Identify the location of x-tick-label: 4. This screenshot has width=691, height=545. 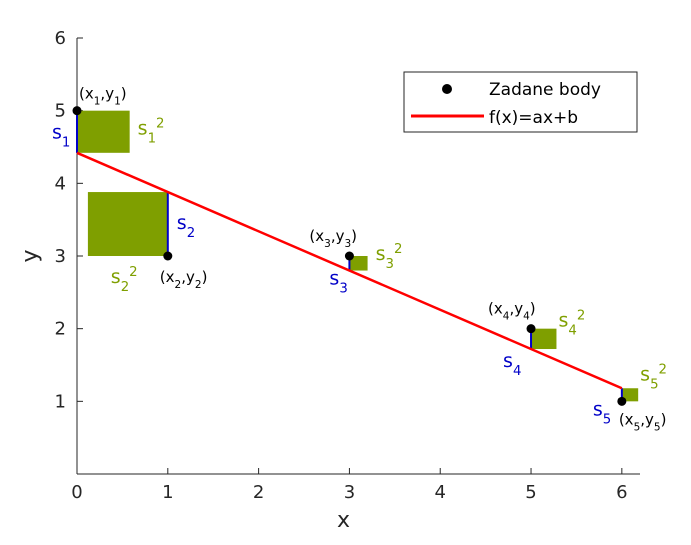
(439, 492).